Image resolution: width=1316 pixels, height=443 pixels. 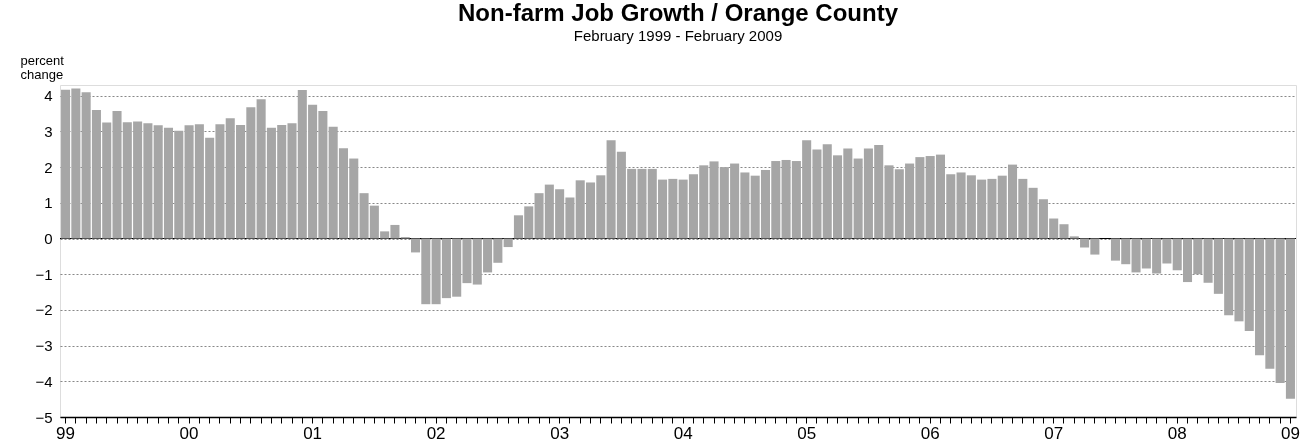 What do you see at coordinates (44, 417) in the screenshot?
I see `y-tick-label: −5` at bounding box center [44, 417].